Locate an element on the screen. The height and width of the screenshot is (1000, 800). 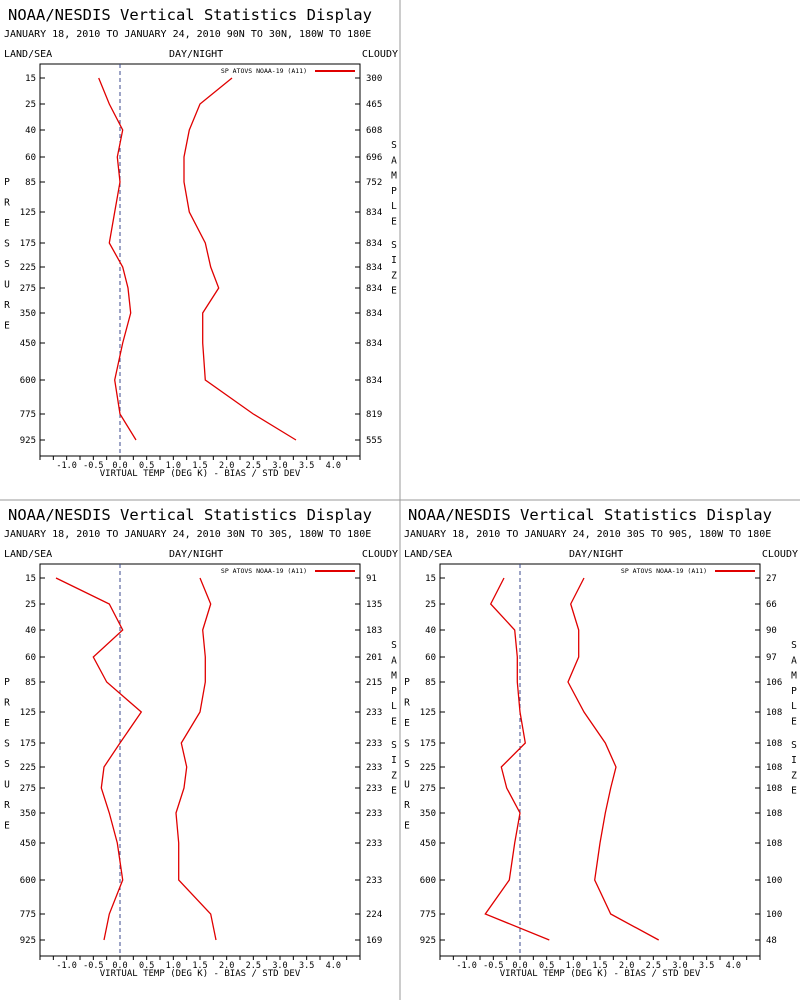
x-tick-label: 4.0 is located at coordinates (733, 966).